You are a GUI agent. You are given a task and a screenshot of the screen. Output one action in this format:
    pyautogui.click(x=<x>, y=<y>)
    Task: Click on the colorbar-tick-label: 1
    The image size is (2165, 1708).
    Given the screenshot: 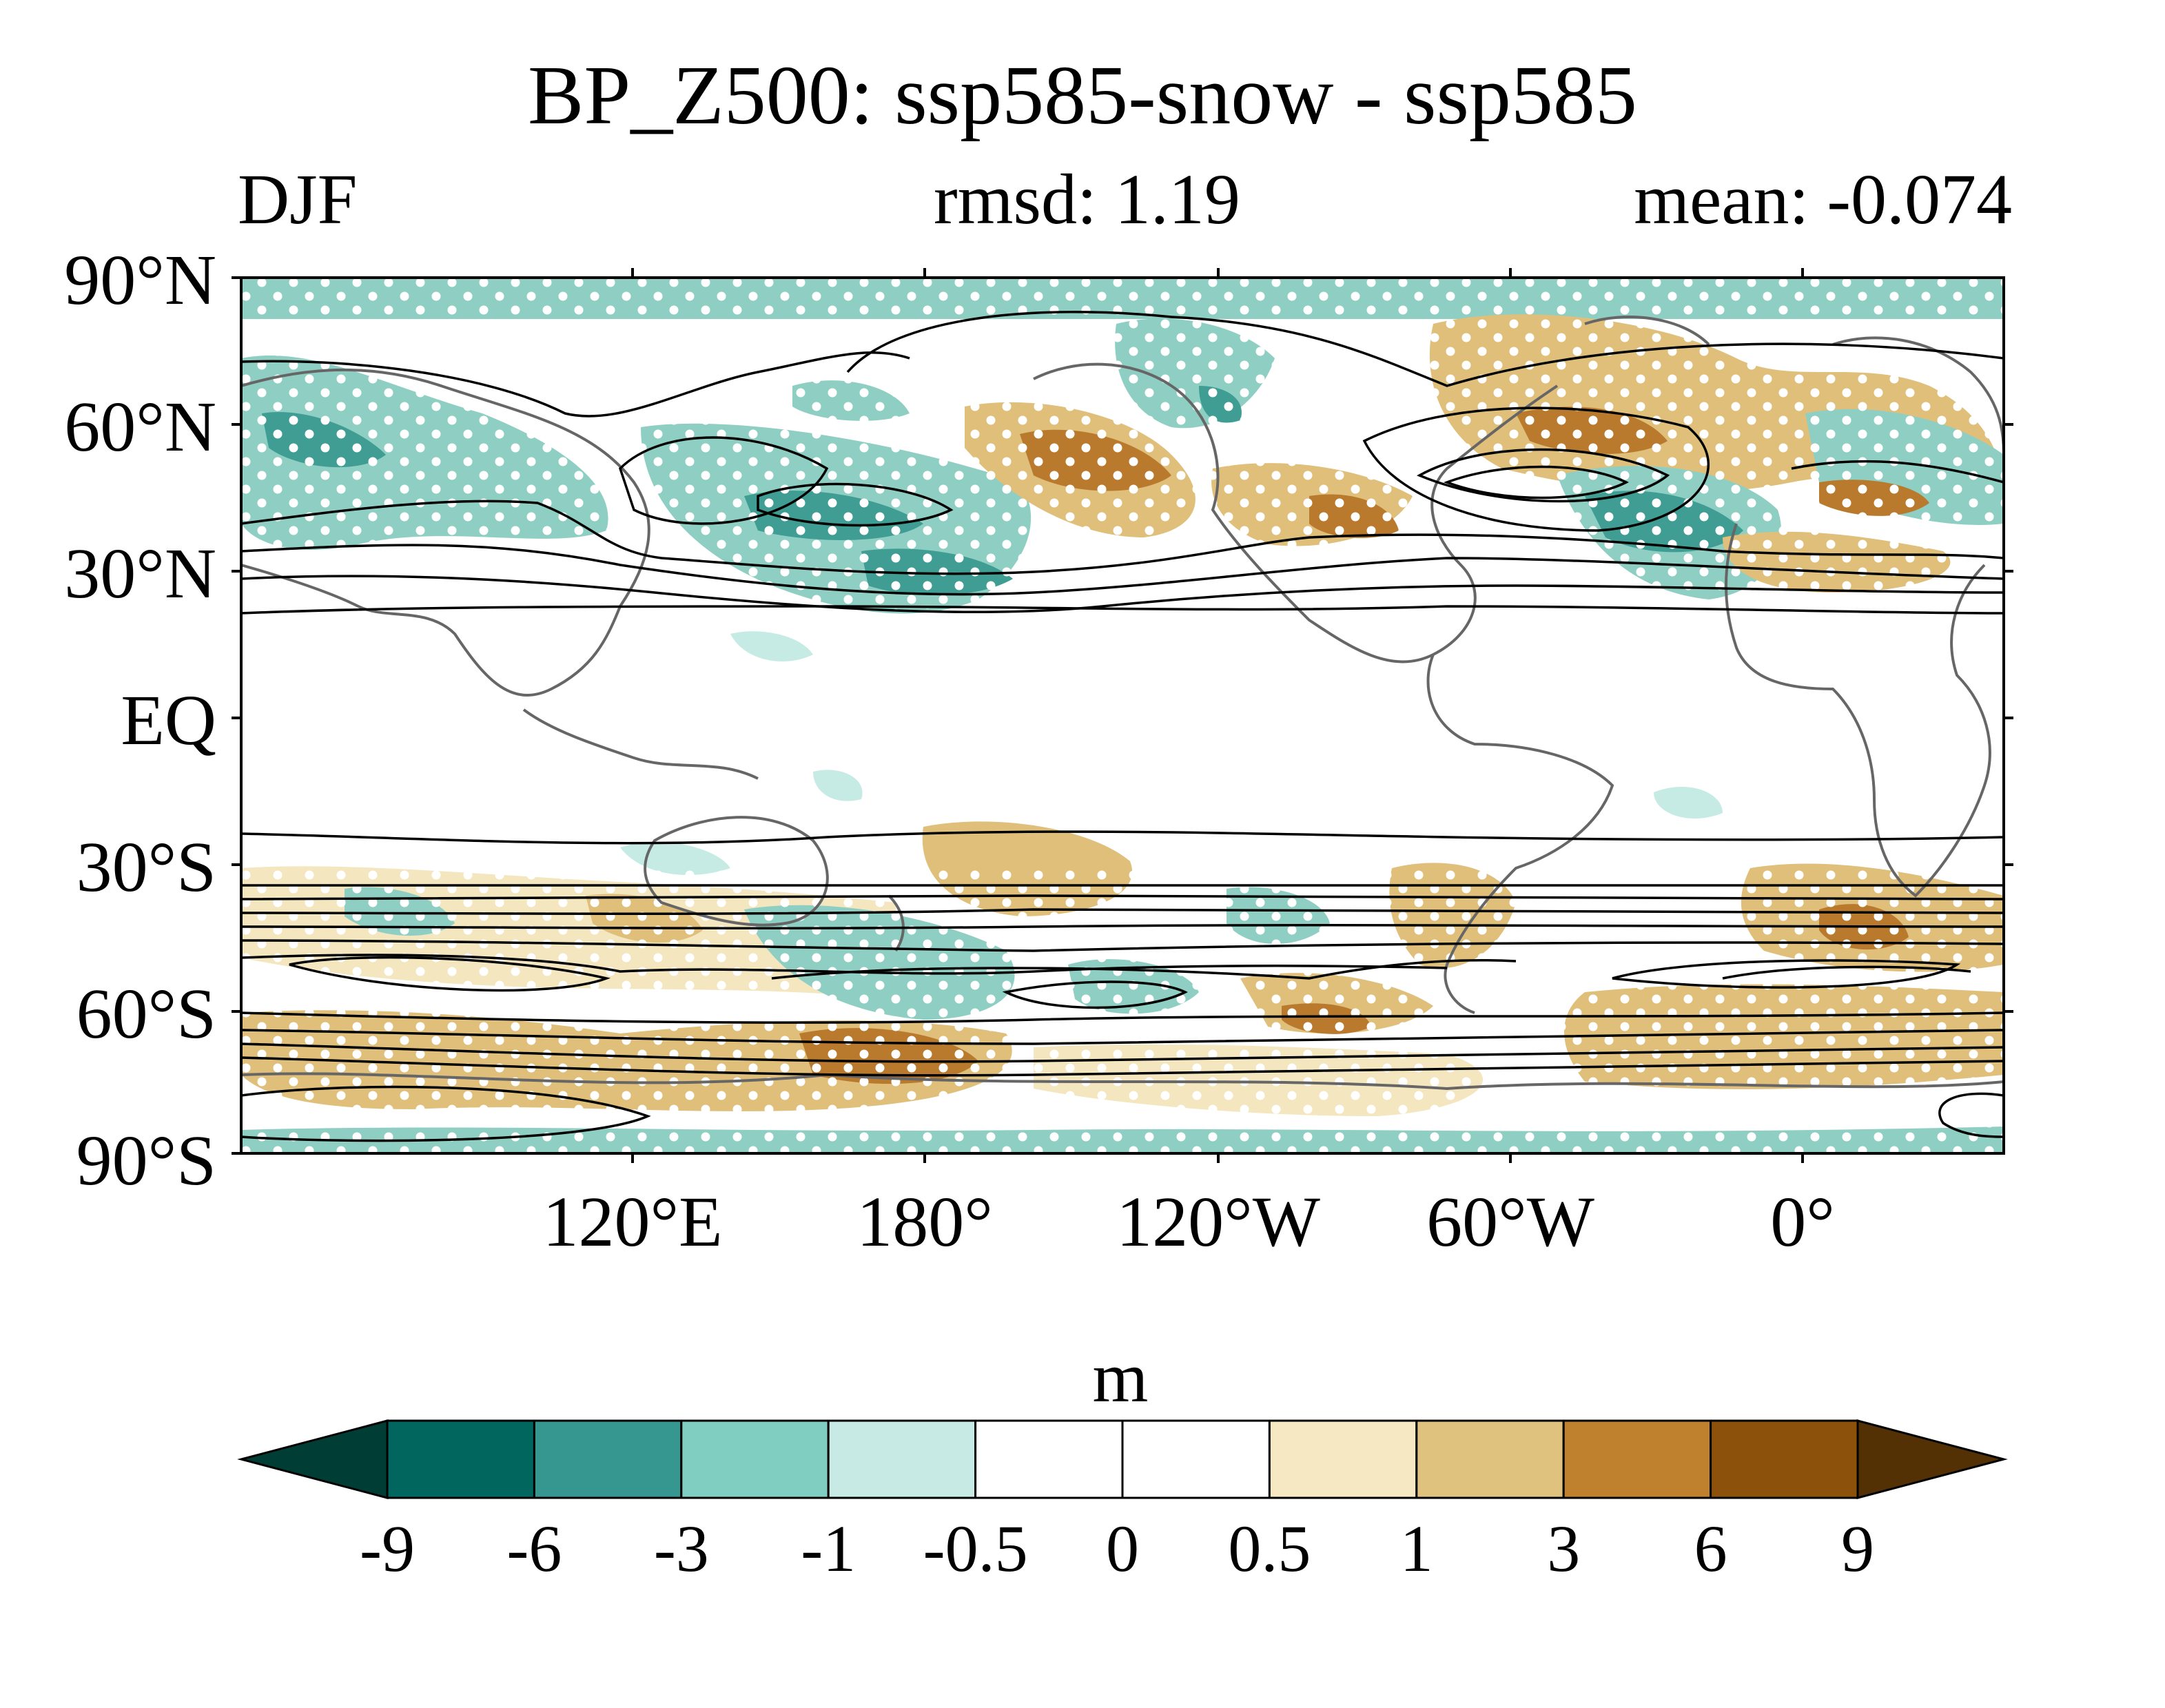 What is the action you would take?
    pyautogui.click(x=1416, y=1548)
    